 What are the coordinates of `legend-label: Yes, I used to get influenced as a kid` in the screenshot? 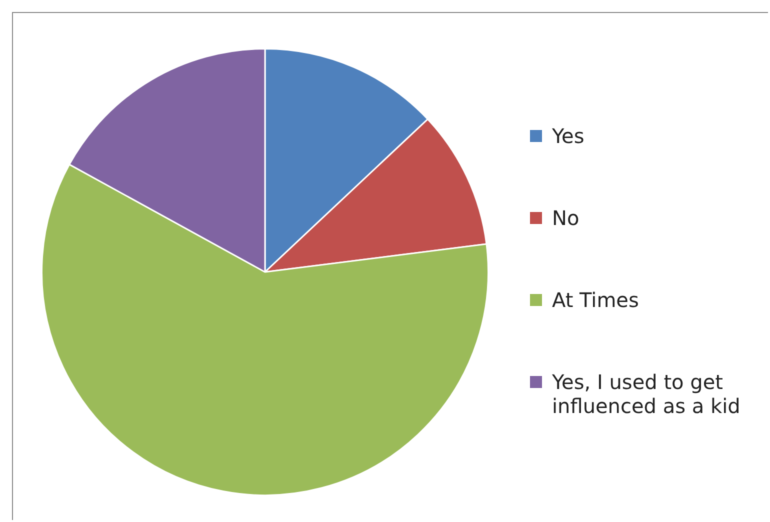 It's located at (647, 394).